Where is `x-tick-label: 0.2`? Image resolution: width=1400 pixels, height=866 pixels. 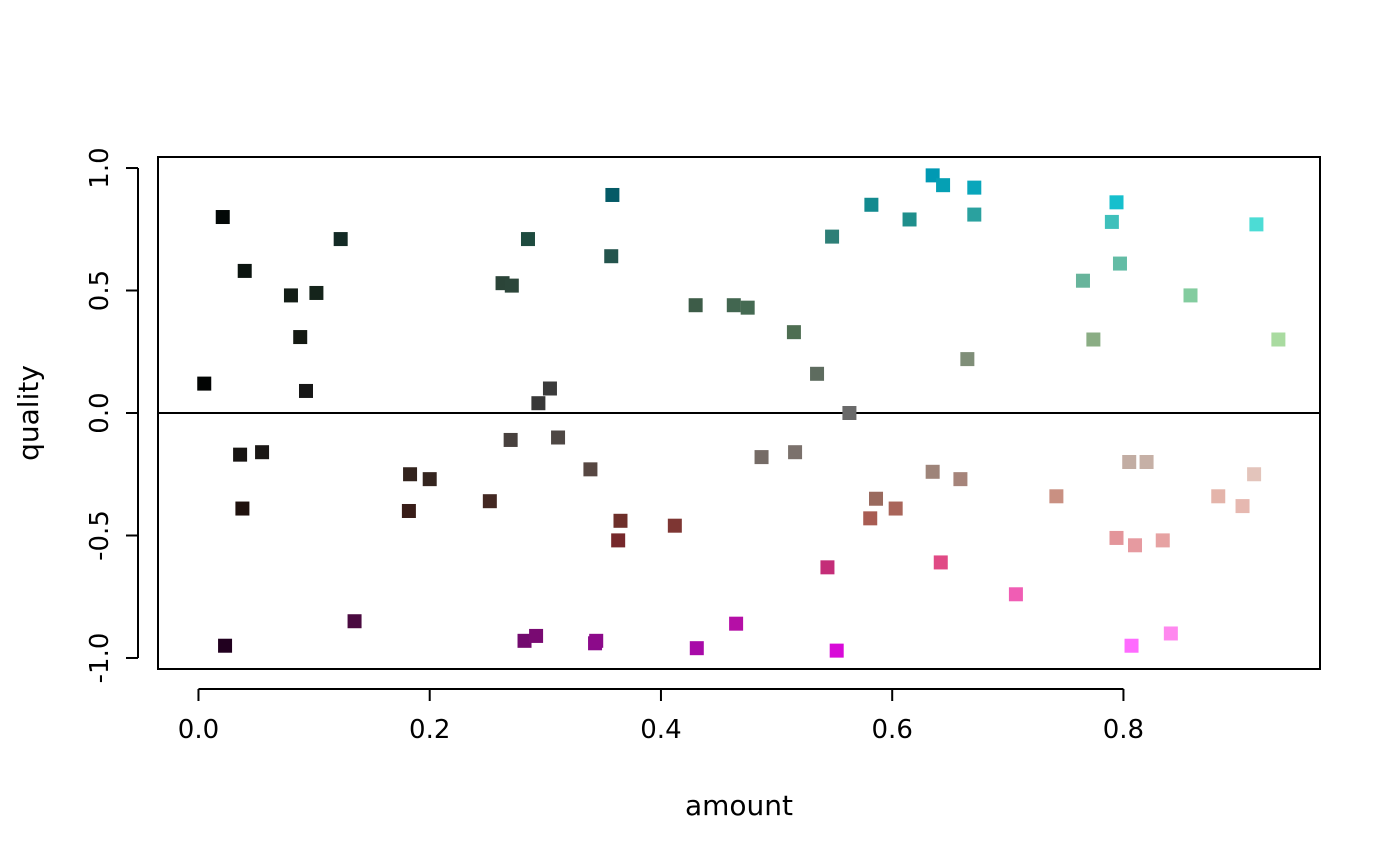
x-tick-label: 0.2 is located at coordinates (429, 730).